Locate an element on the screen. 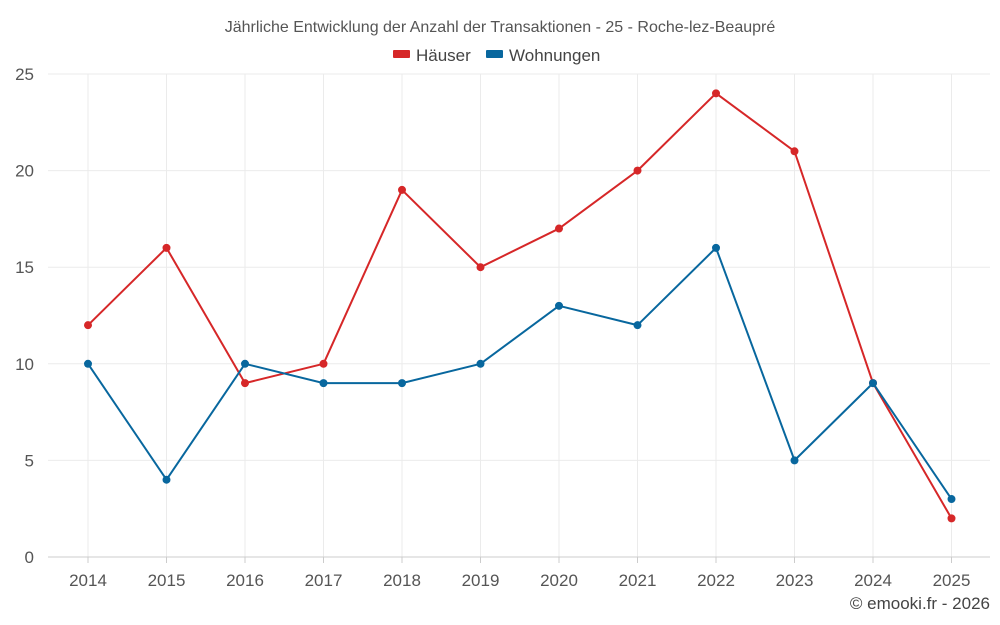 This screenshot has width=1000, height=625. y-tick-label: 20 is located at coordinates (24, 171).